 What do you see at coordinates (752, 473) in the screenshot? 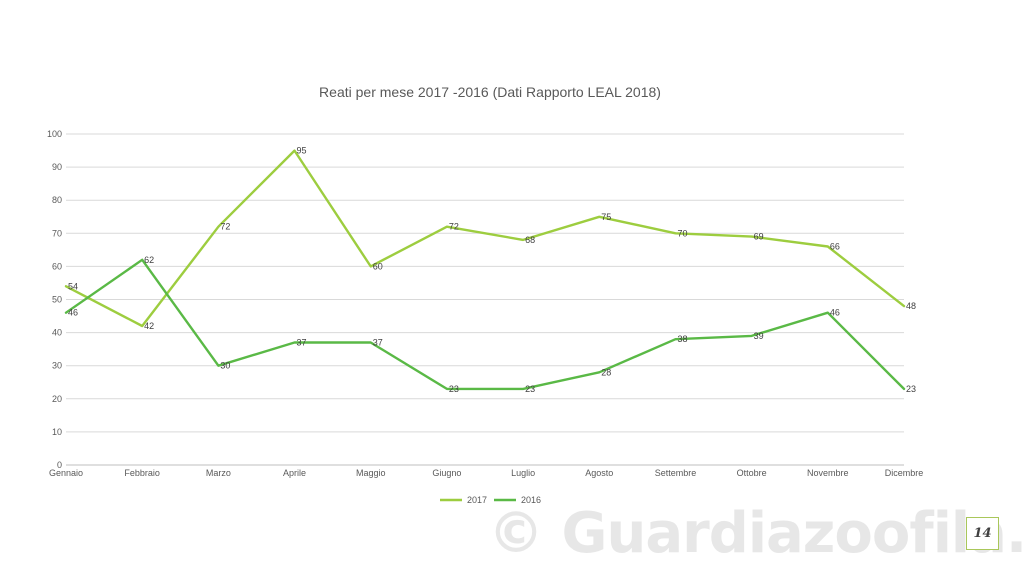
I see `x-tick-label: Ottobre` at bounding box center [752, 473].